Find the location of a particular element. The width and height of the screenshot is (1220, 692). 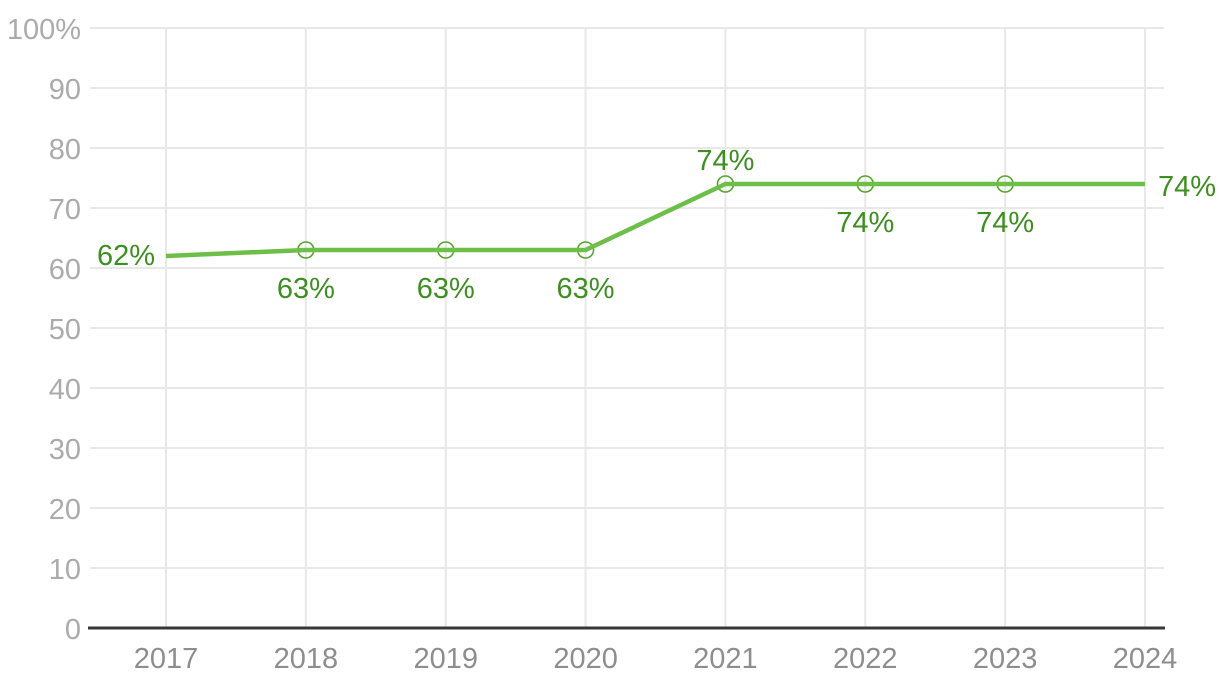

y-tick-label: 20 is located at coordinates (65, 510).